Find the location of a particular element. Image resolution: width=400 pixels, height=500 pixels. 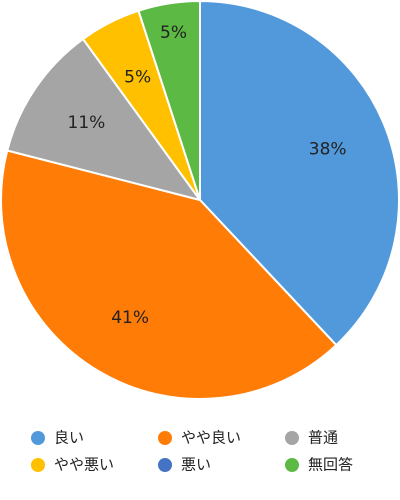

legend-label: 悪い is located at coordinates (196, 465).